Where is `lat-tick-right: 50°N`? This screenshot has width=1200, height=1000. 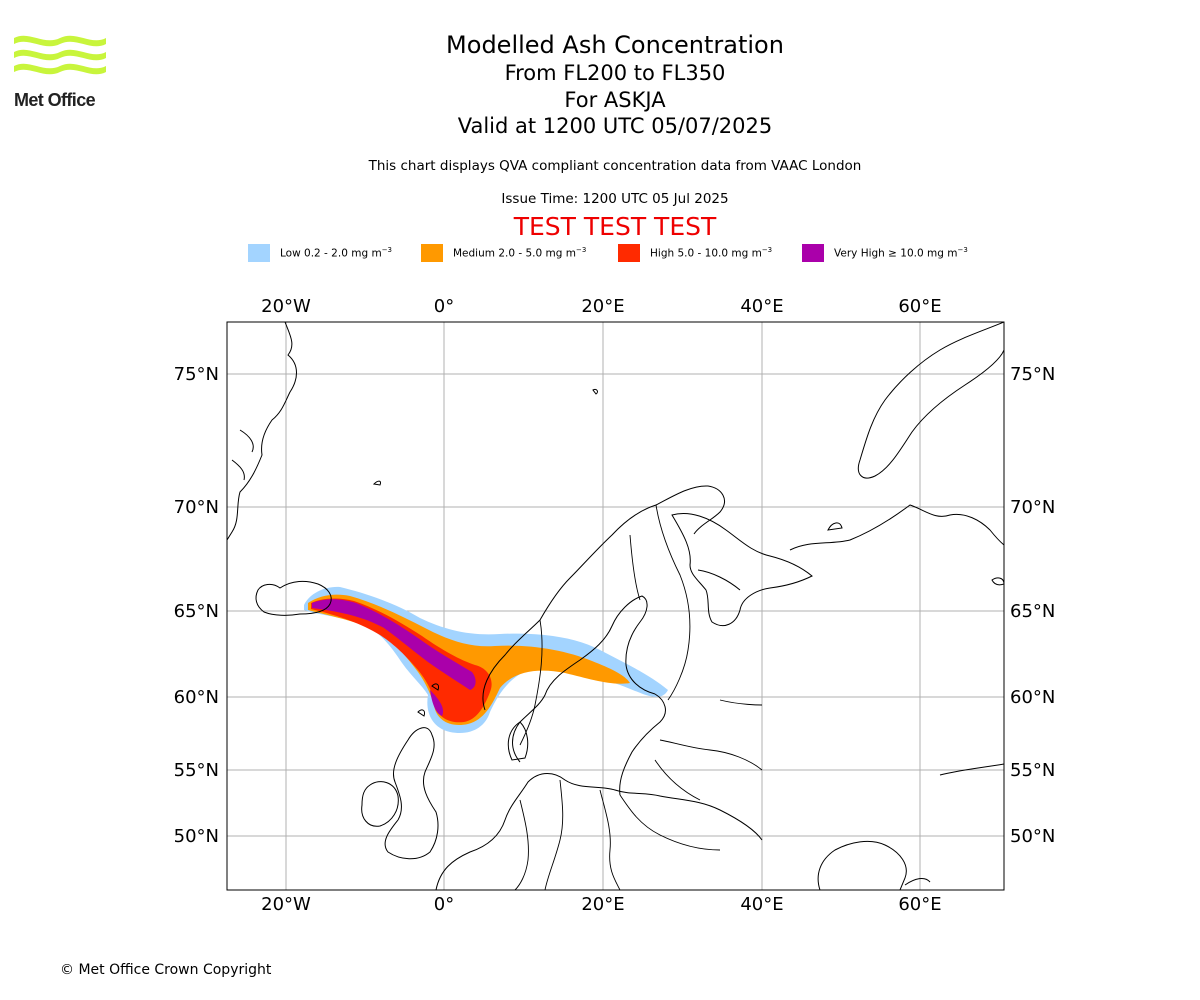
lat-tick-right: 50°N is located at coordinates (1032, 836).